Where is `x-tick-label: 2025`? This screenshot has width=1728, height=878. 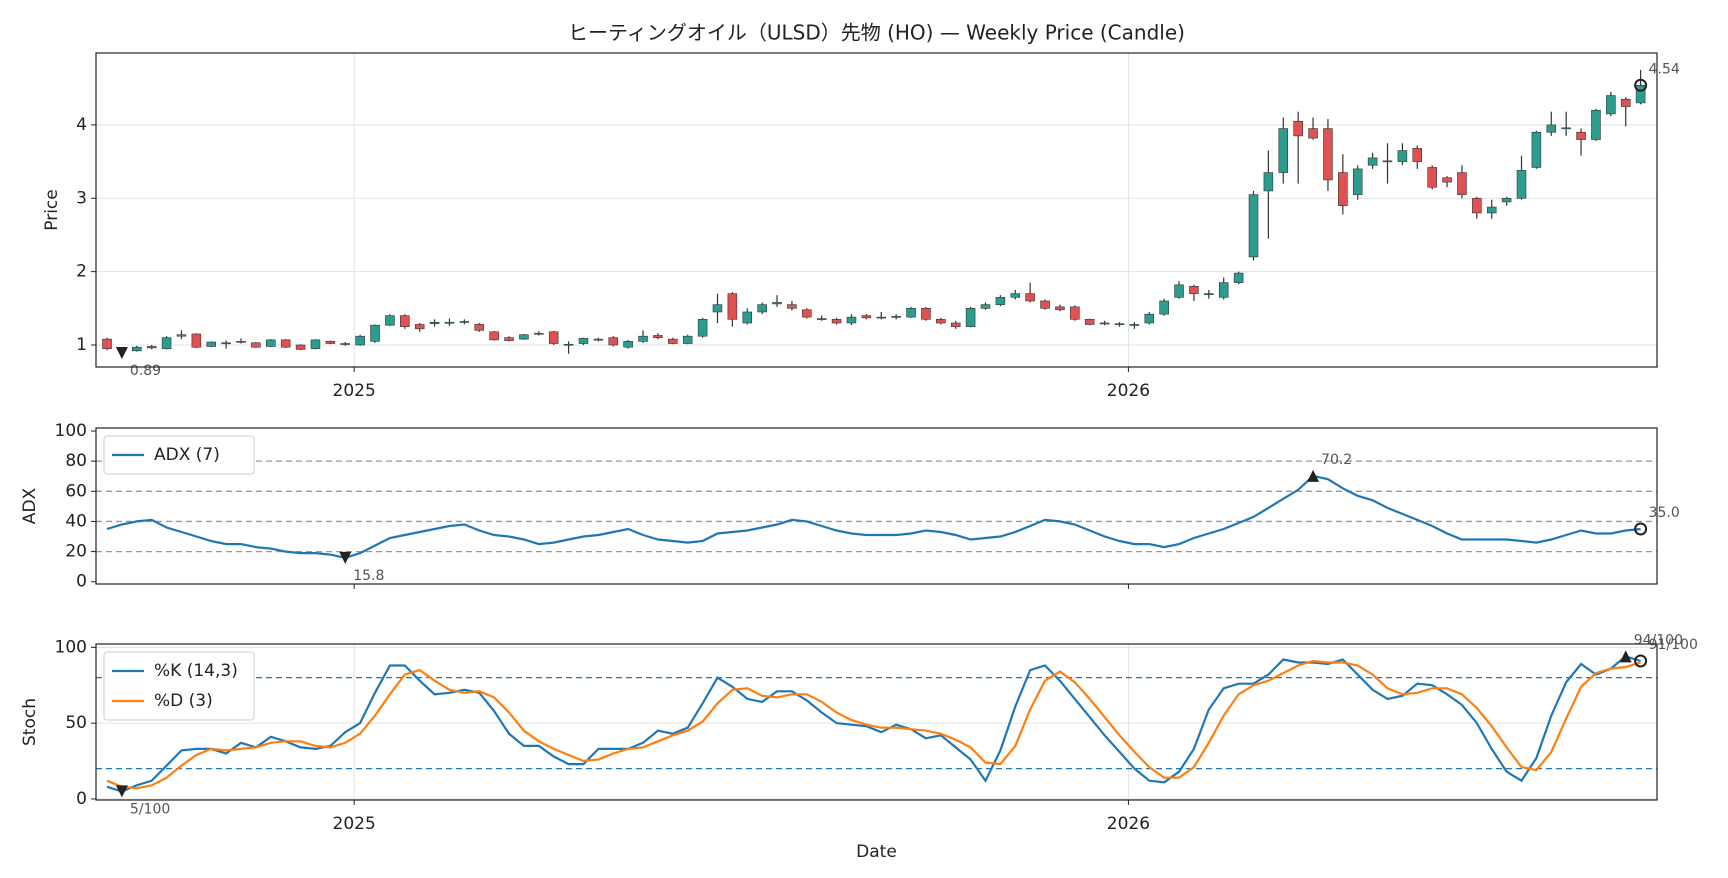 x-tick-label: 2025 is located at coordinates (354, 391).